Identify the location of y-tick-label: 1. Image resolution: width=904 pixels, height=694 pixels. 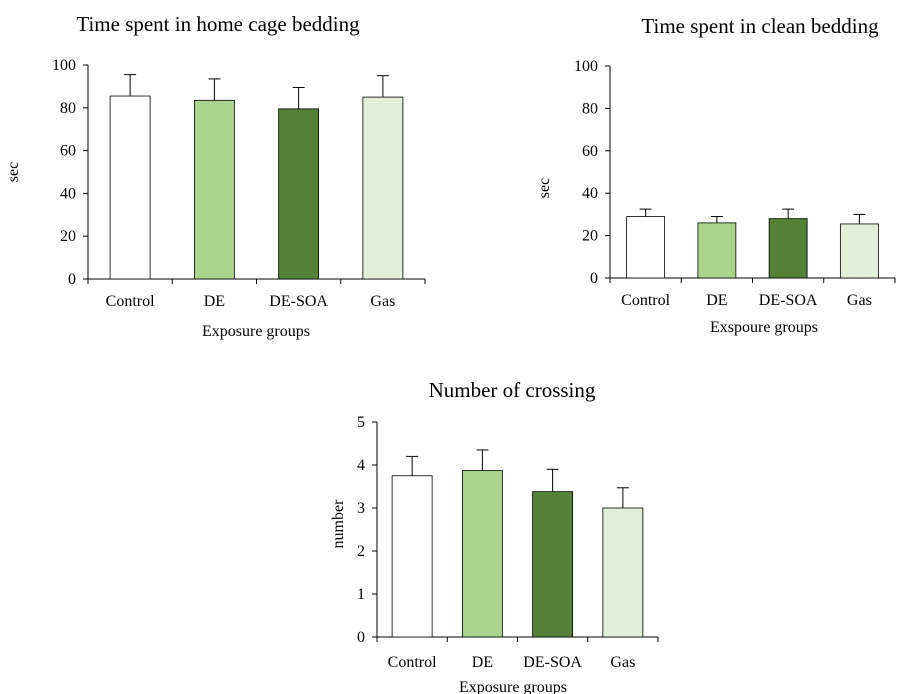
(361, 594).